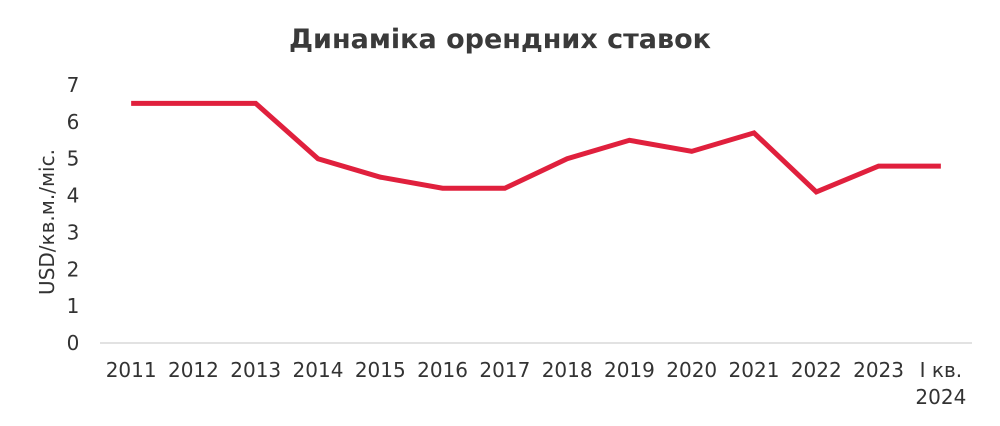 This screenshot has width=1000, height=426. Describe the element at coordinates (816, 370) in the screenshot. I see `x-tick-label: 2022` at that location.